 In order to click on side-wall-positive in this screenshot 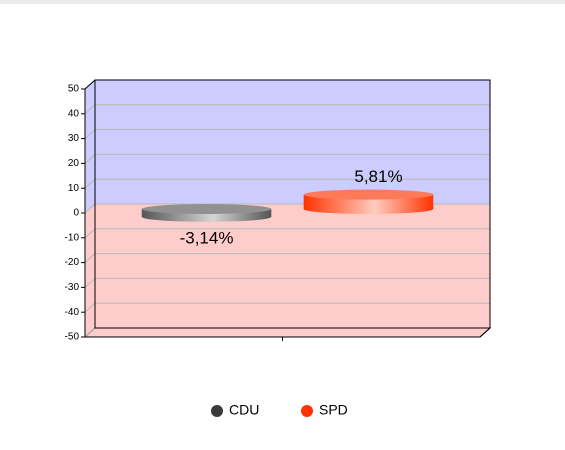, I will do `click(90, 146)`.